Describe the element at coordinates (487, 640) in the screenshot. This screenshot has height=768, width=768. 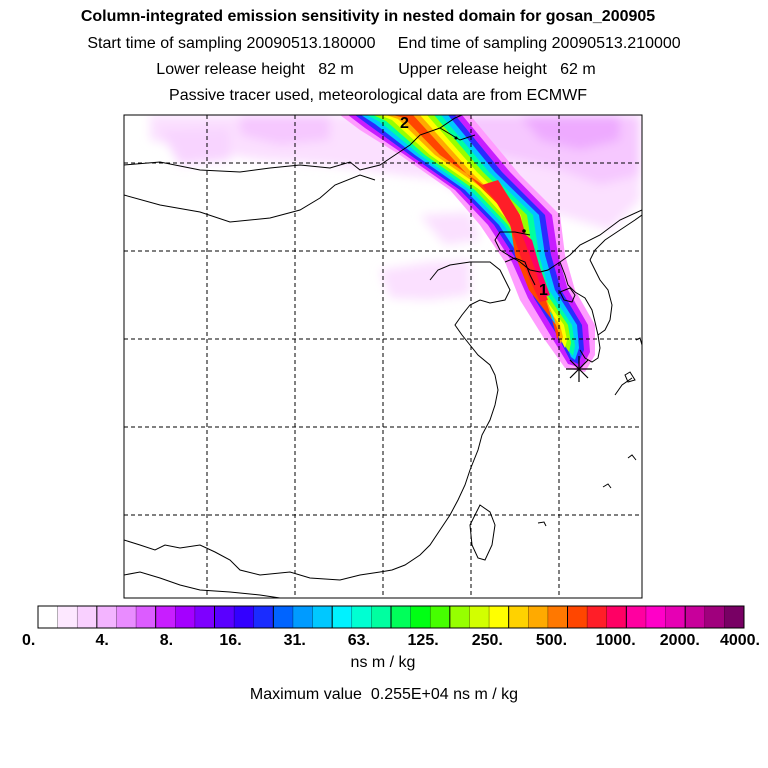
I see `colorbar-tick-label: 250.` at that location.